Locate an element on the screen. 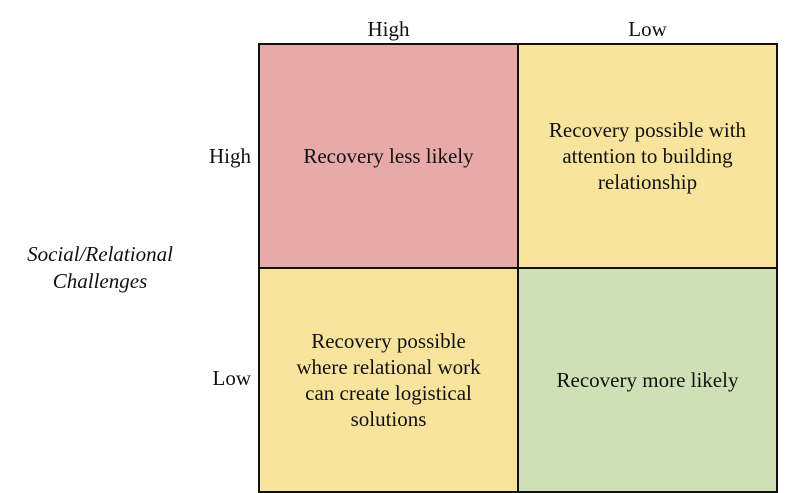 This screenshot has height=493, width=808. row-label-high: High is located at coordinates (230, 156).